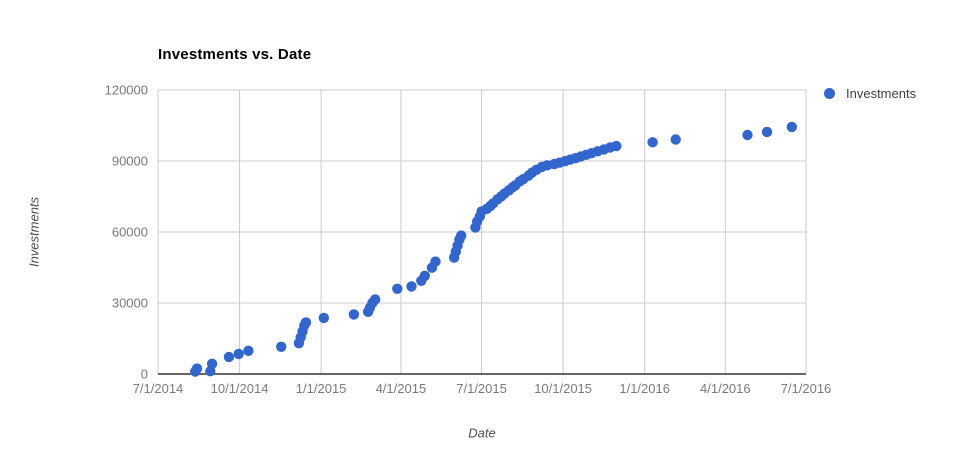 Image resolution: width=963 pixels, height=466 pixels. I want to click on x-tick-label: 4/1/2015, so click(401, 388).